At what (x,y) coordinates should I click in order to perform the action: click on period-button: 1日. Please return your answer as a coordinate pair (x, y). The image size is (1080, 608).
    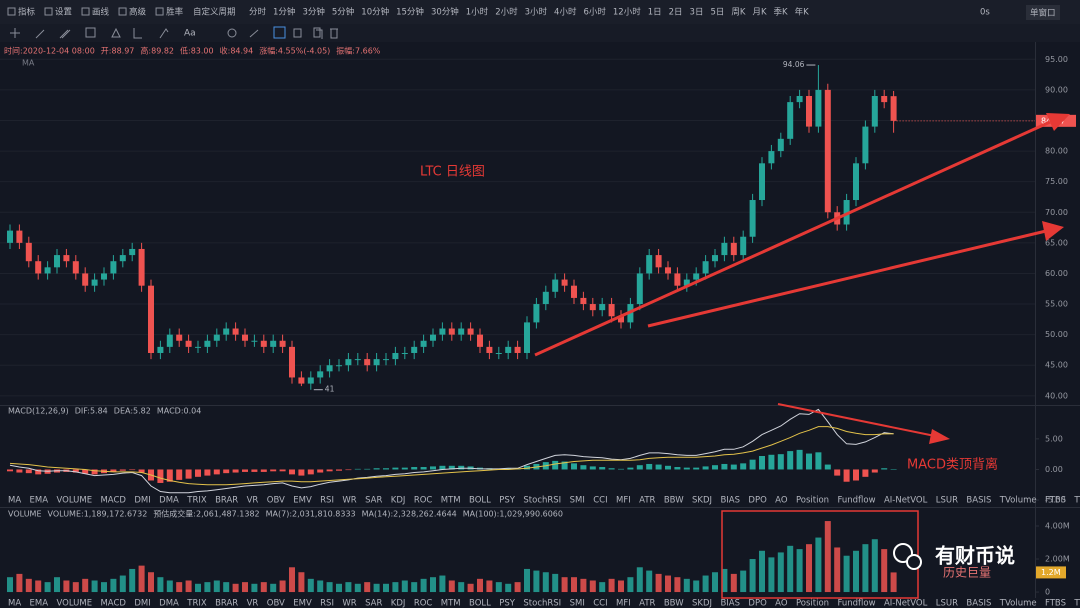
    Looking at the image, I should click on (655, 13).